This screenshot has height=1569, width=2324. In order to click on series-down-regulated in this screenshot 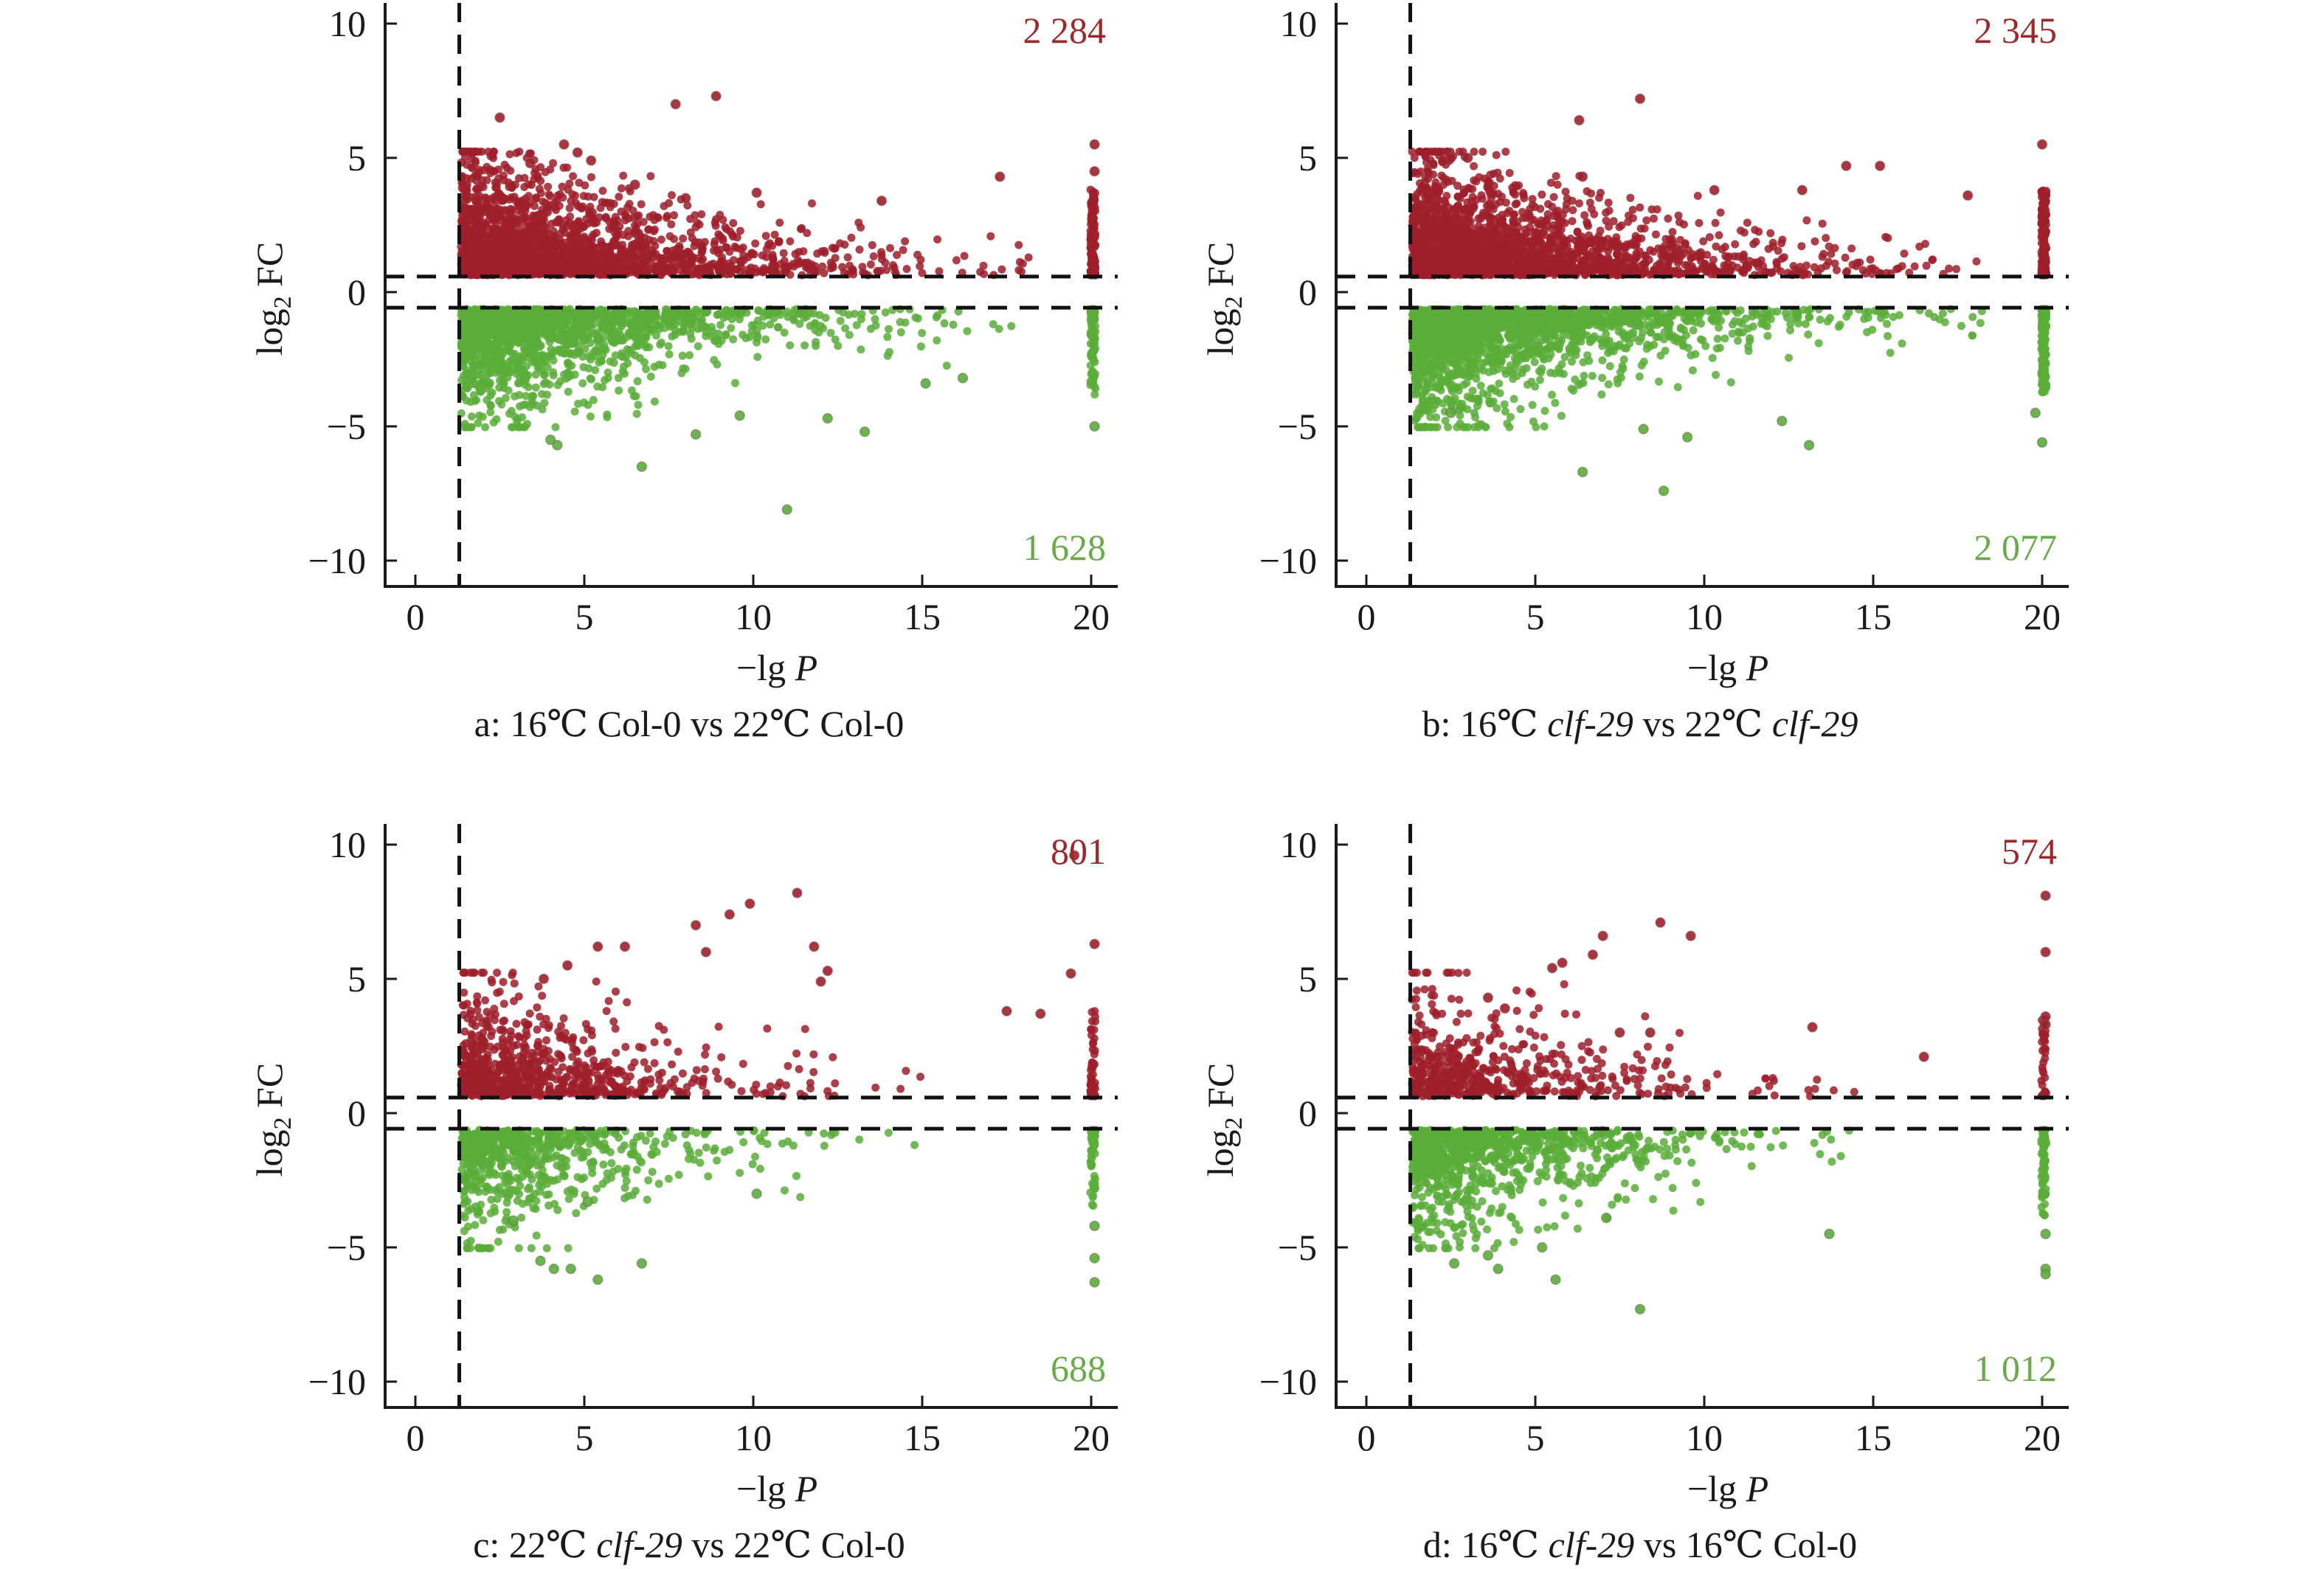, I will do `click(778, 410)`.